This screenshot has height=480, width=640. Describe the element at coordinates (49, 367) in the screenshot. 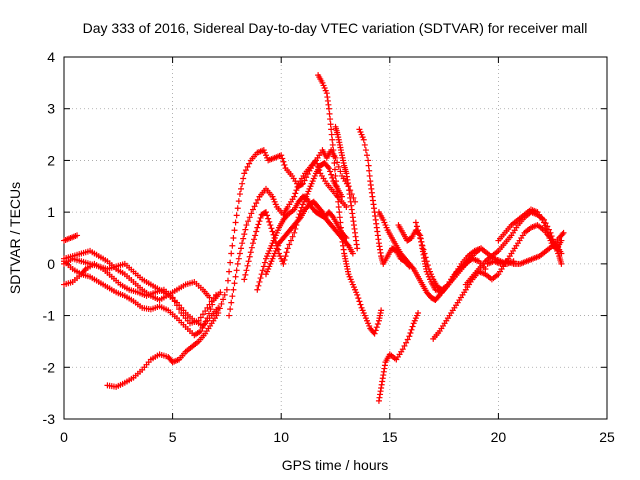

I see `y-tick-label: -2` at that location.